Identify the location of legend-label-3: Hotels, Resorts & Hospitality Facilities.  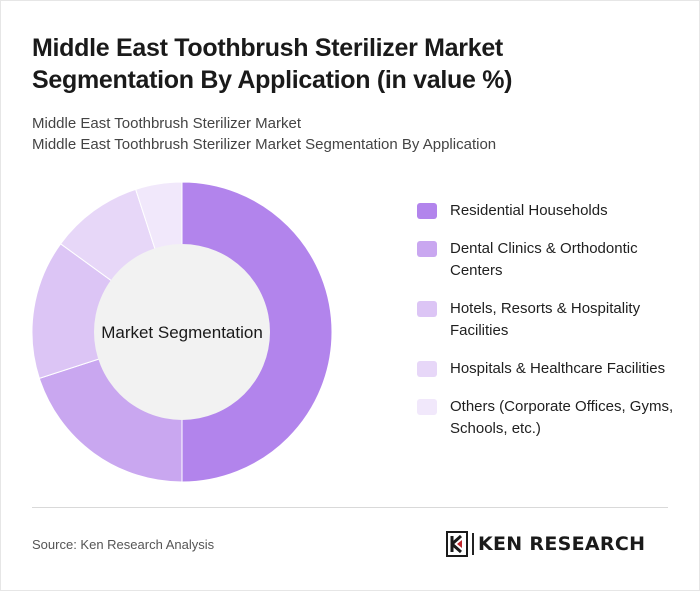
(545, 319).